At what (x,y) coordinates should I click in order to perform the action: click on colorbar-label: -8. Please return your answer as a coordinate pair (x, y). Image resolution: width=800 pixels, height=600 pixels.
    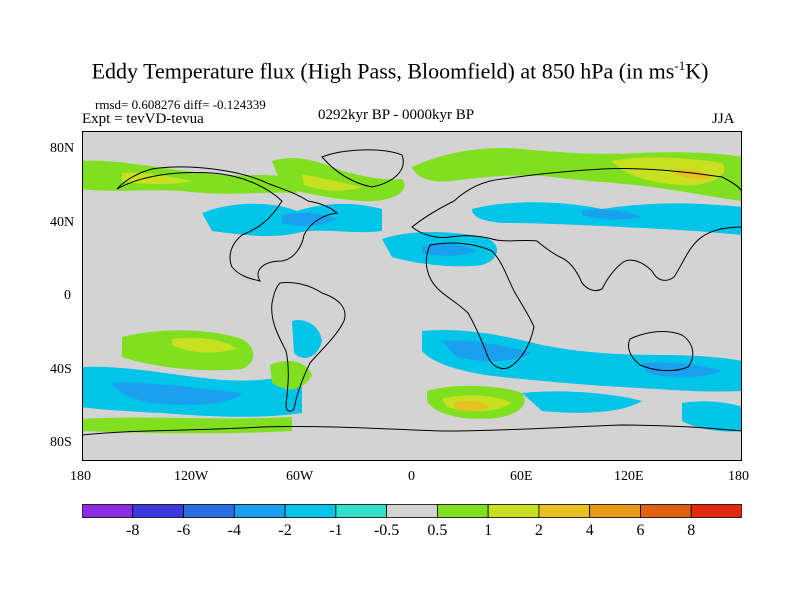
    Looking at the image, I should click on (133, 530).